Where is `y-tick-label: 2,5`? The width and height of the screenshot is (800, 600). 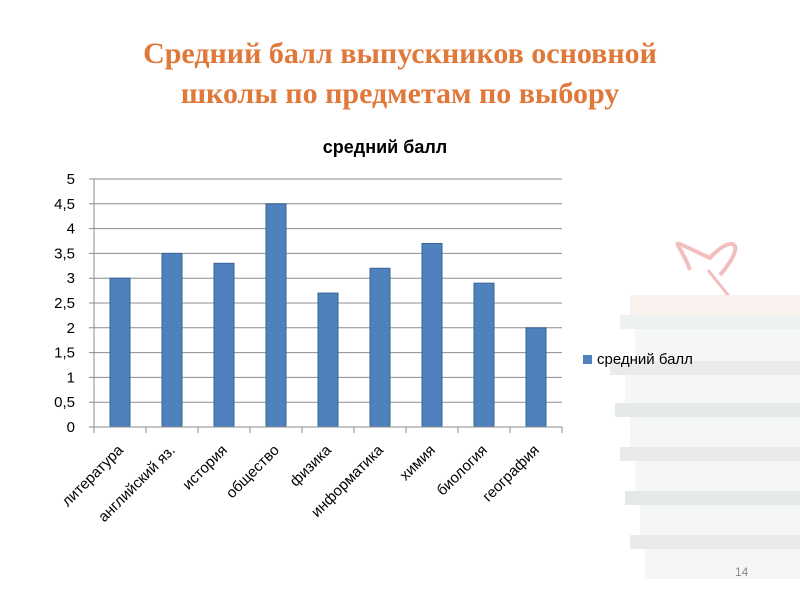 y-tick-label: 2,5 is located at coordinates (64, 303).